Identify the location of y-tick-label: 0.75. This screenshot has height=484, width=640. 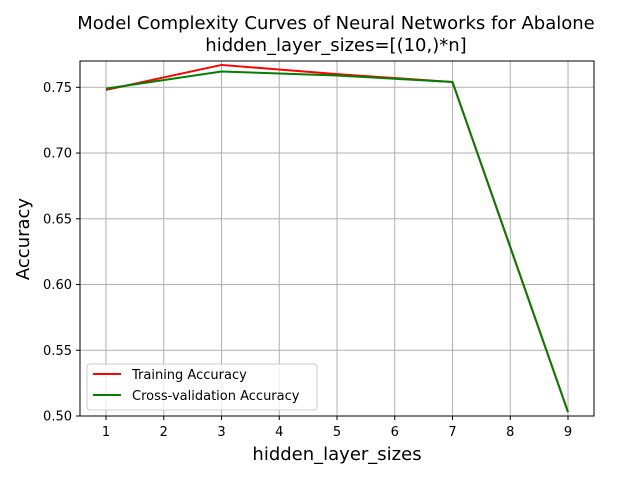
(57, 88).